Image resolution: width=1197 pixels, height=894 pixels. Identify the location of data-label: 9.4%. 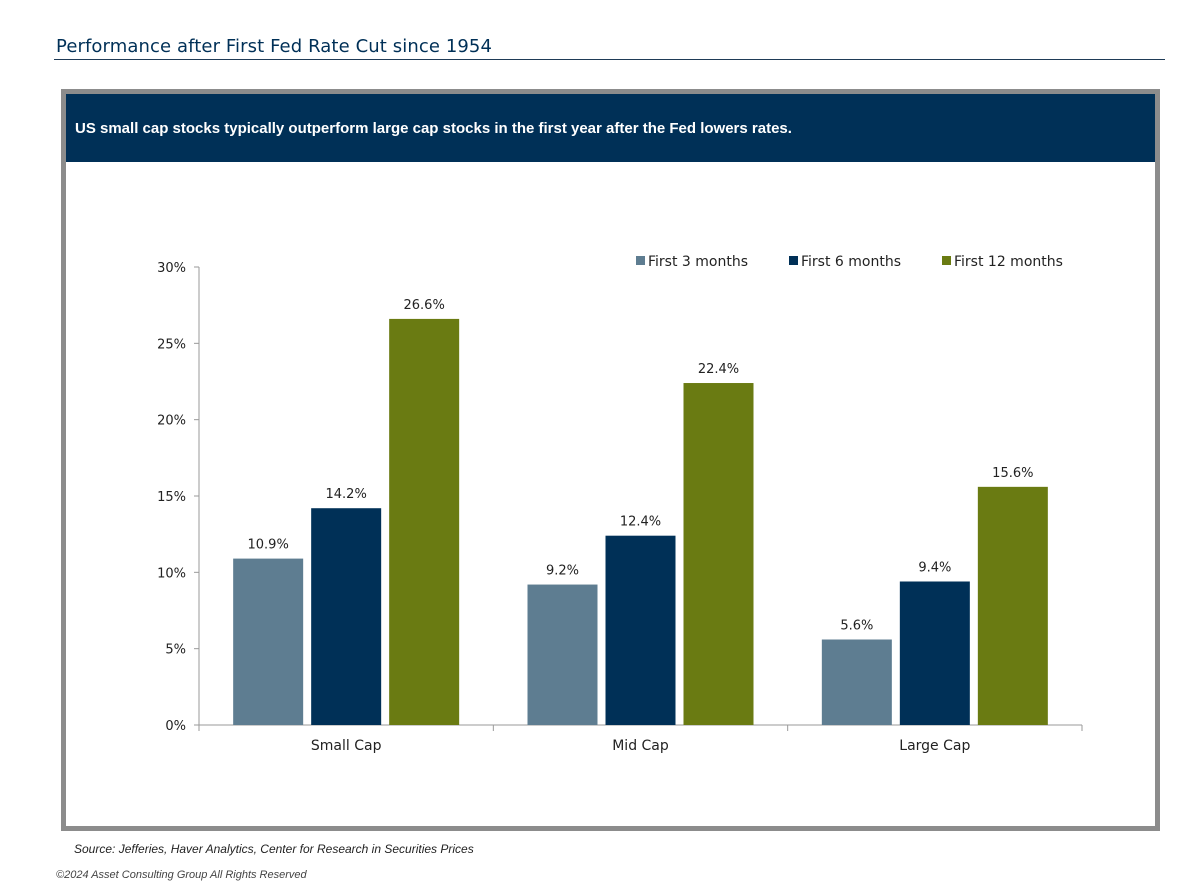
(934, 567).